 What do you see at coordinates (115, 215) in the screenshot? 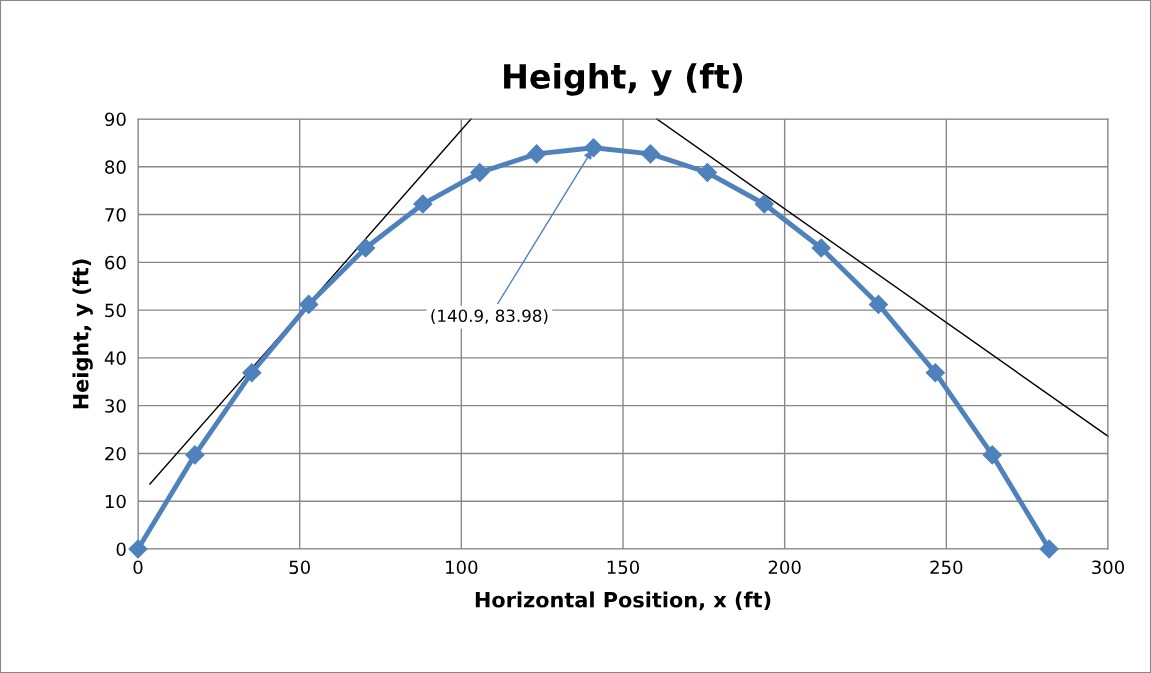
I see `y-tick-label: 70` at bounding box center [115, 215].